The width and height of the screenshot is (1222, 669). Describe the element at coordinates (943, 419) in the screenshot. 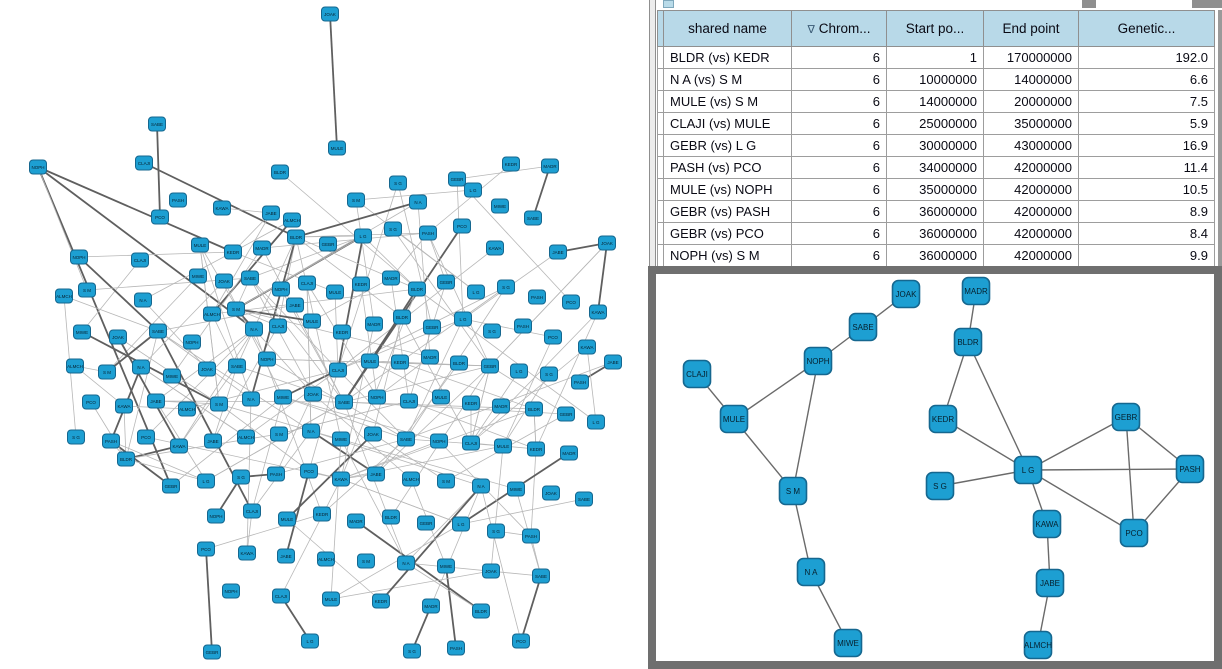

I see `network-node-kedr: KEDR` at that location.